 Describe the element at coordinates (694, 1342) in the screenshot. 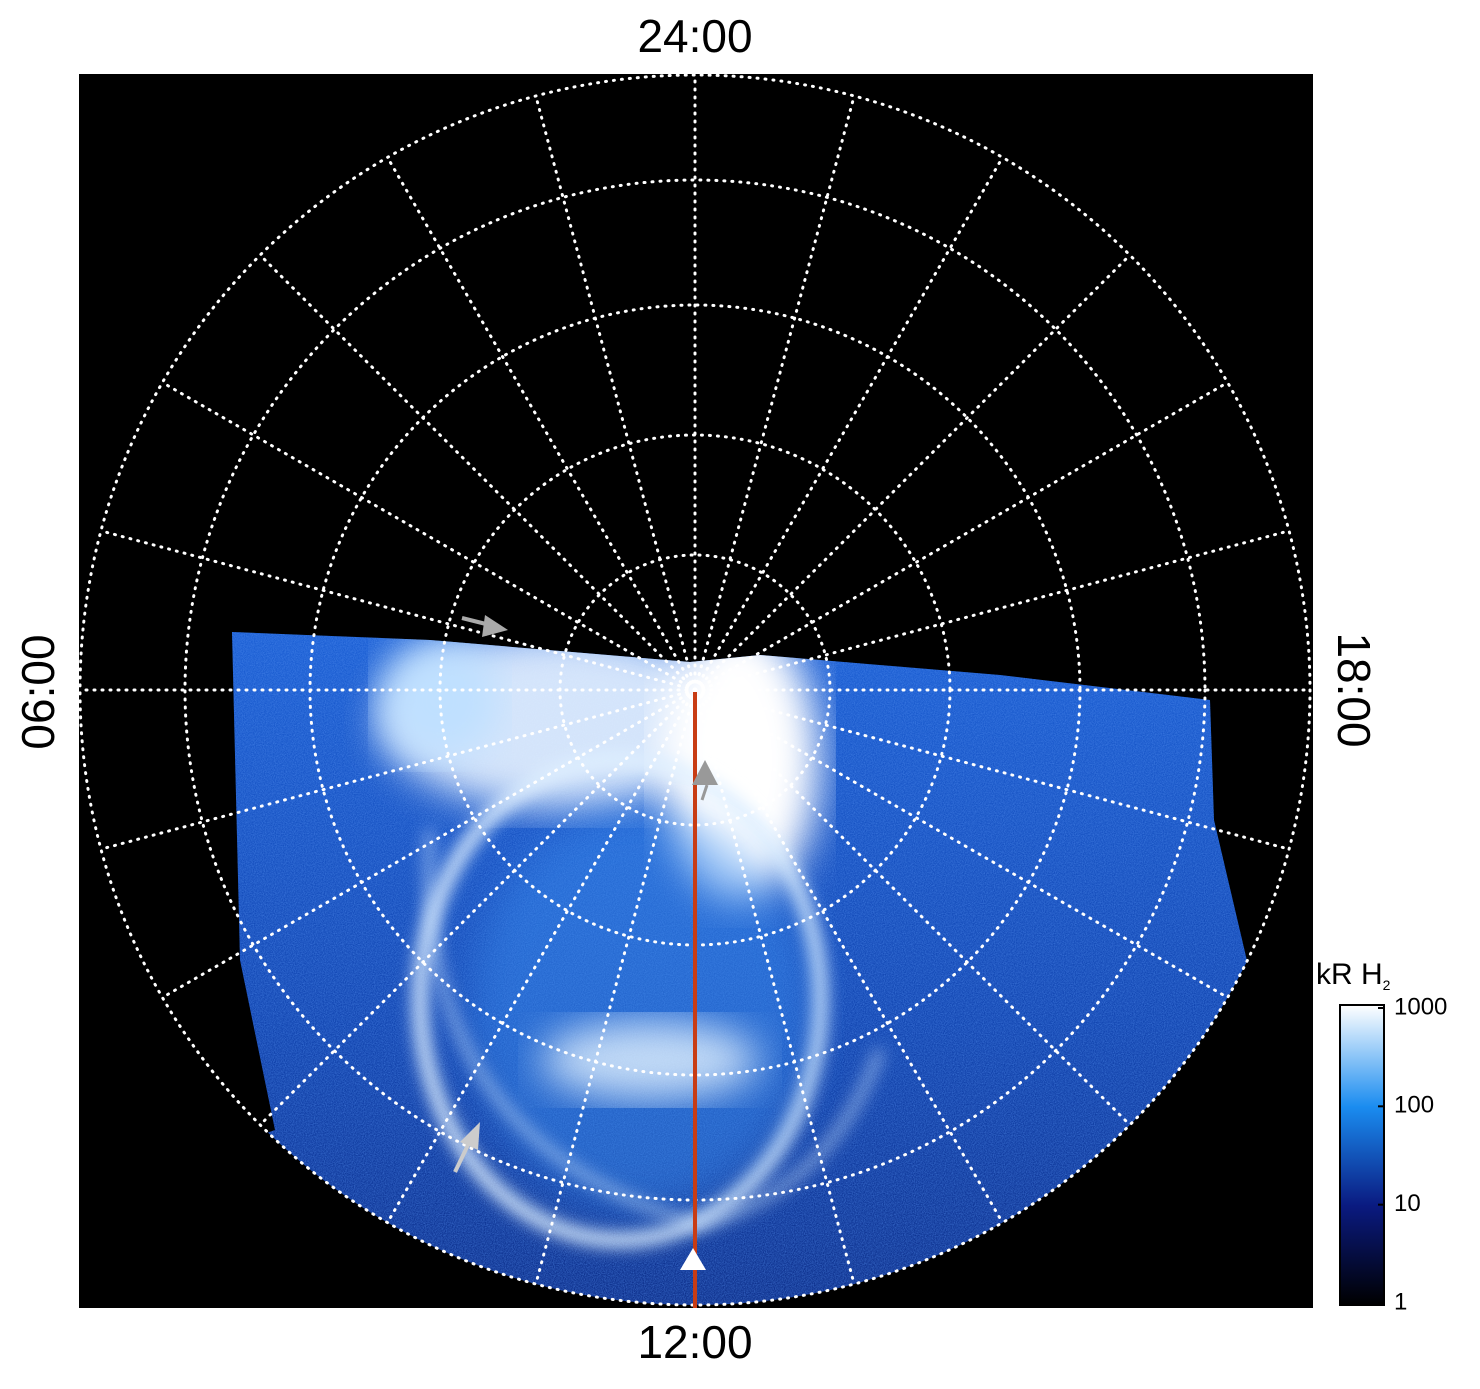

I see `label-bottom: 12:00` at that location.